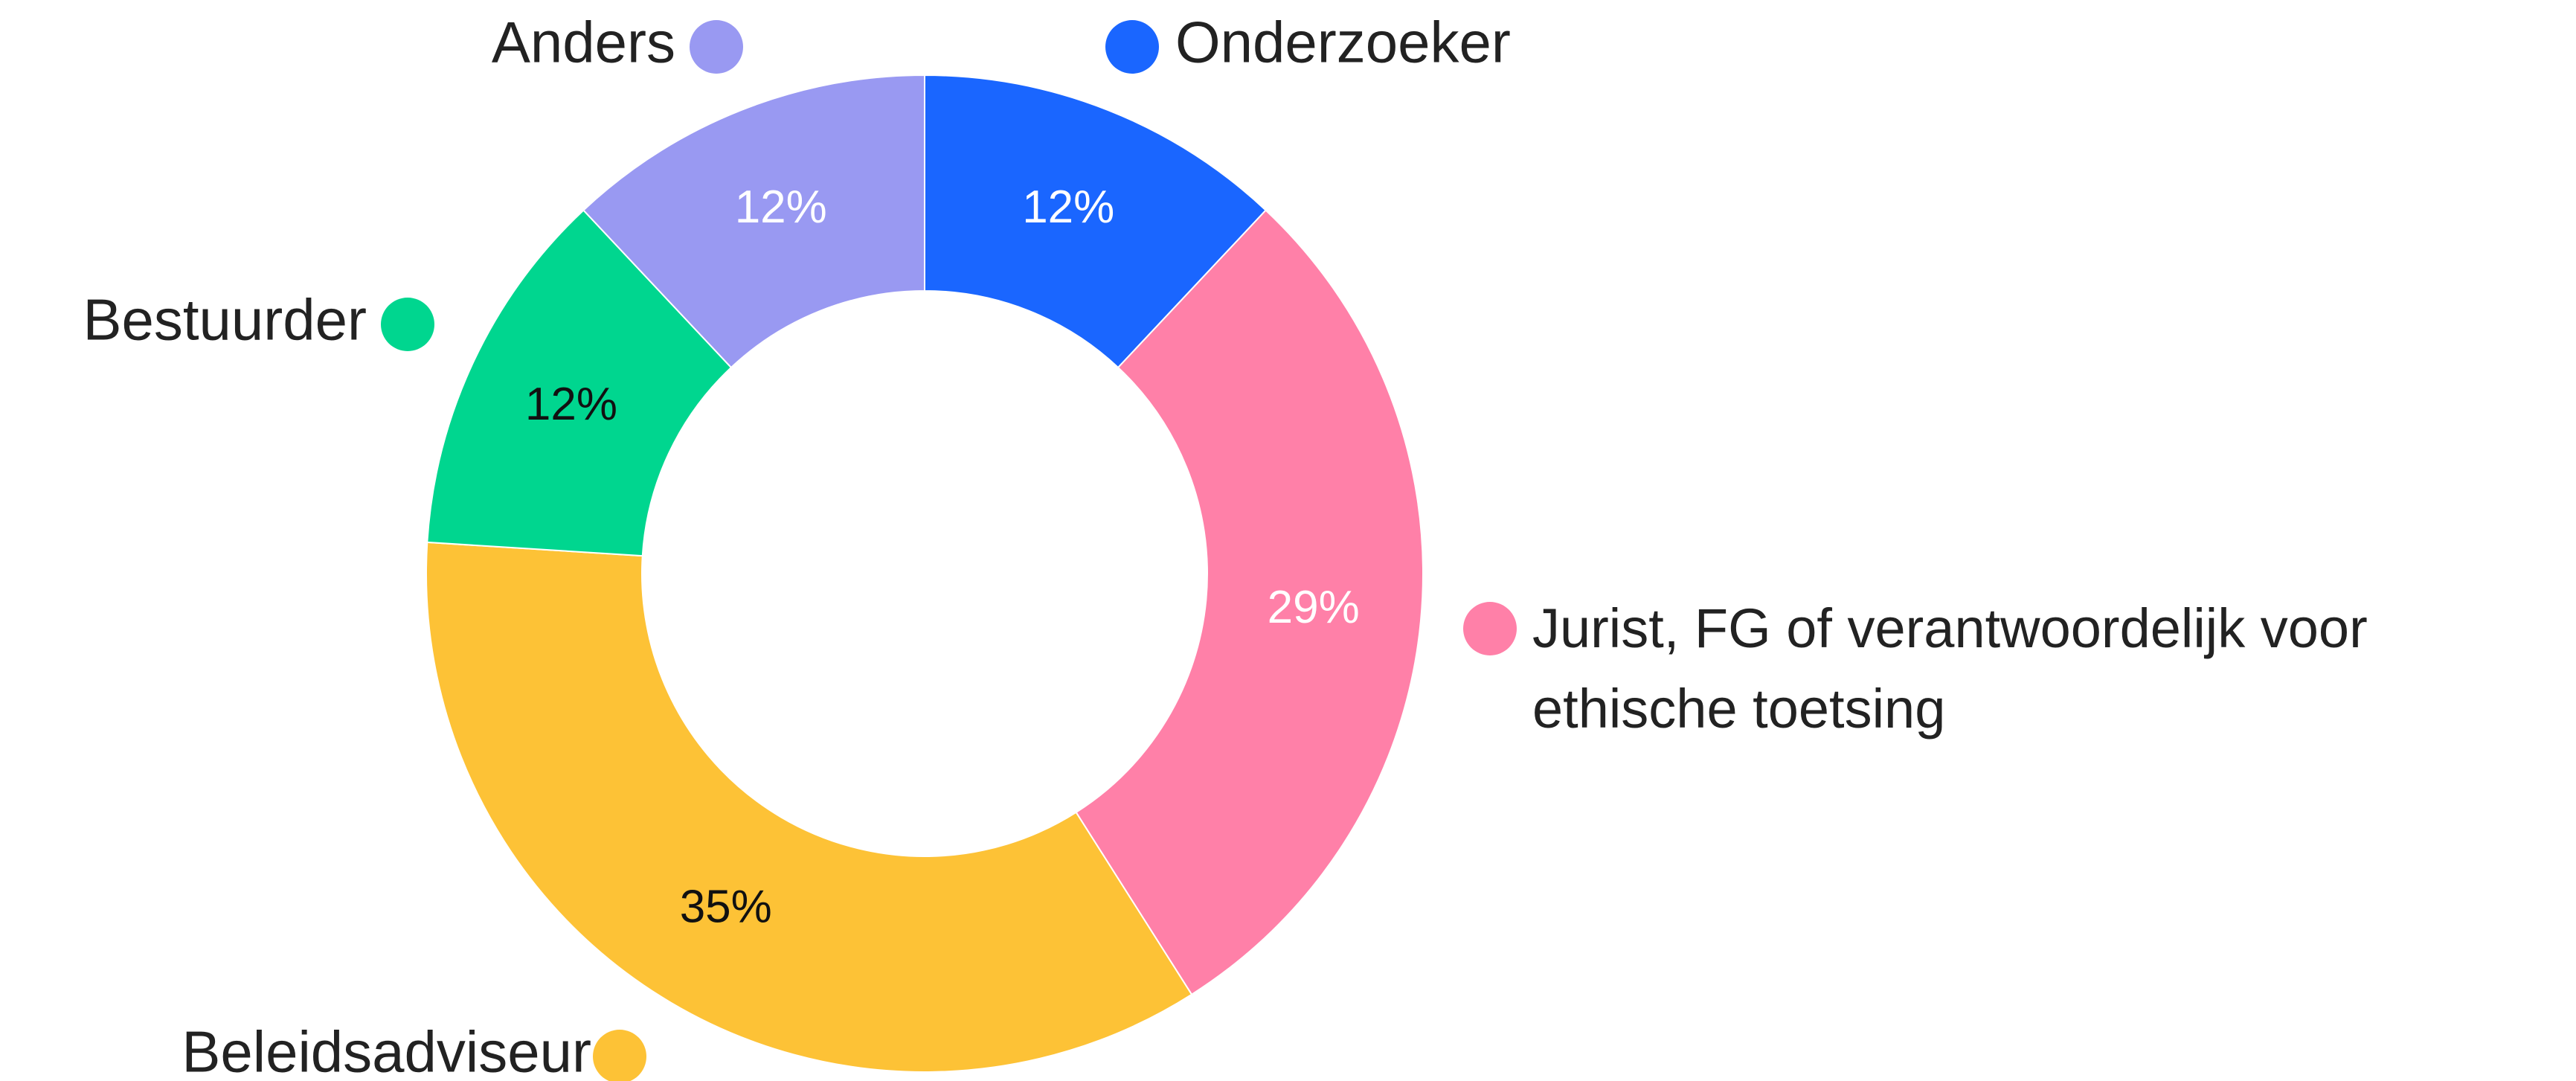 The image size is (2576, 1081). Describe the element at coordinates (1343, 42) in the screenshot. I see `legend-label: Onderzoeker` at that location.